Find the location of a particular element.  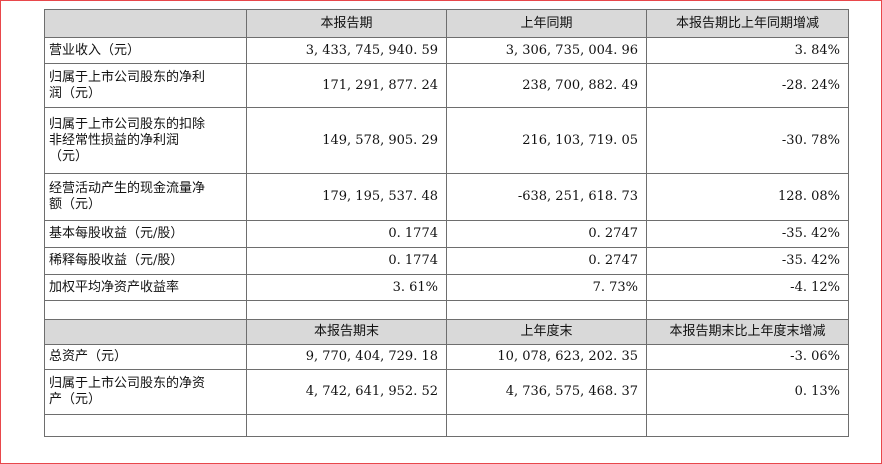

table-row: 基本每股收益（元/股） 0. 1774 0. 2747 -35. 42% is located at coordinates (446, 234).